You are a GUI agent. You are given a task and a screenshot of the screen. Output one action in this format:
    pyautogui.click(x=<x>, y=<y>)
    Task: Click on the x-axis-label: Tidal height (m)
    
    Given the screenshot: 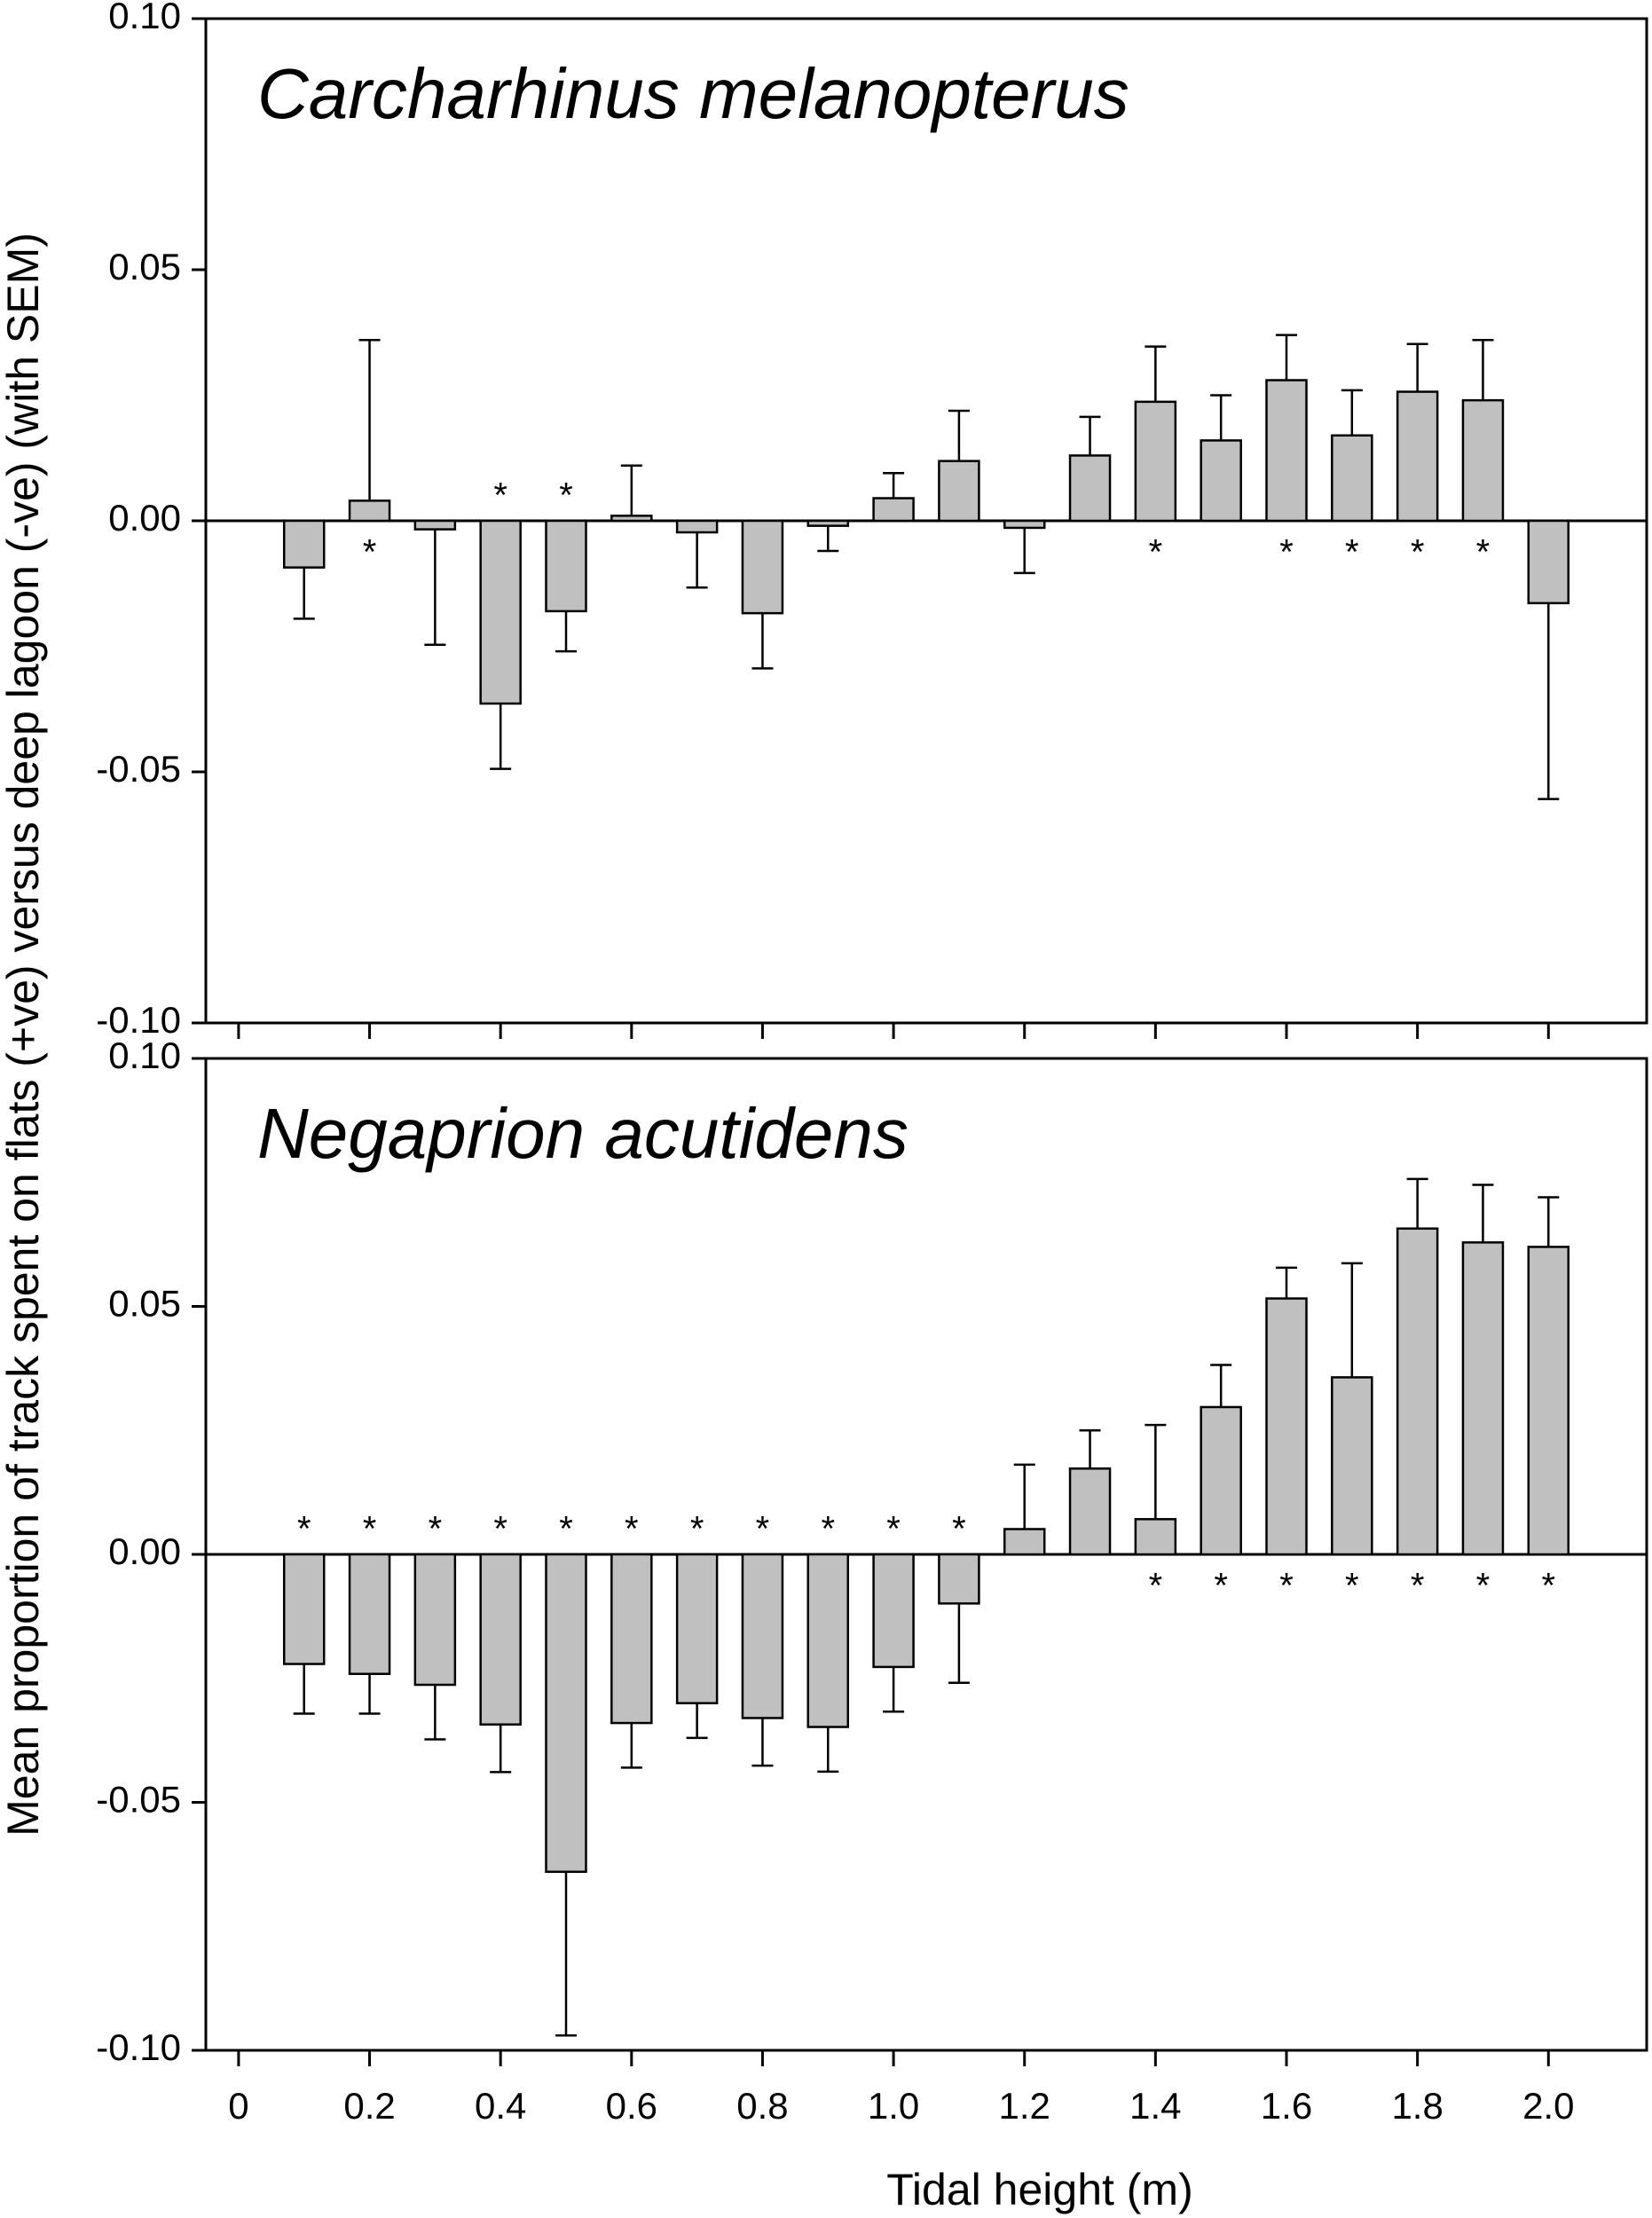 What is the action you would take?
    pyautogui.click(x=1039, y=2189)
    